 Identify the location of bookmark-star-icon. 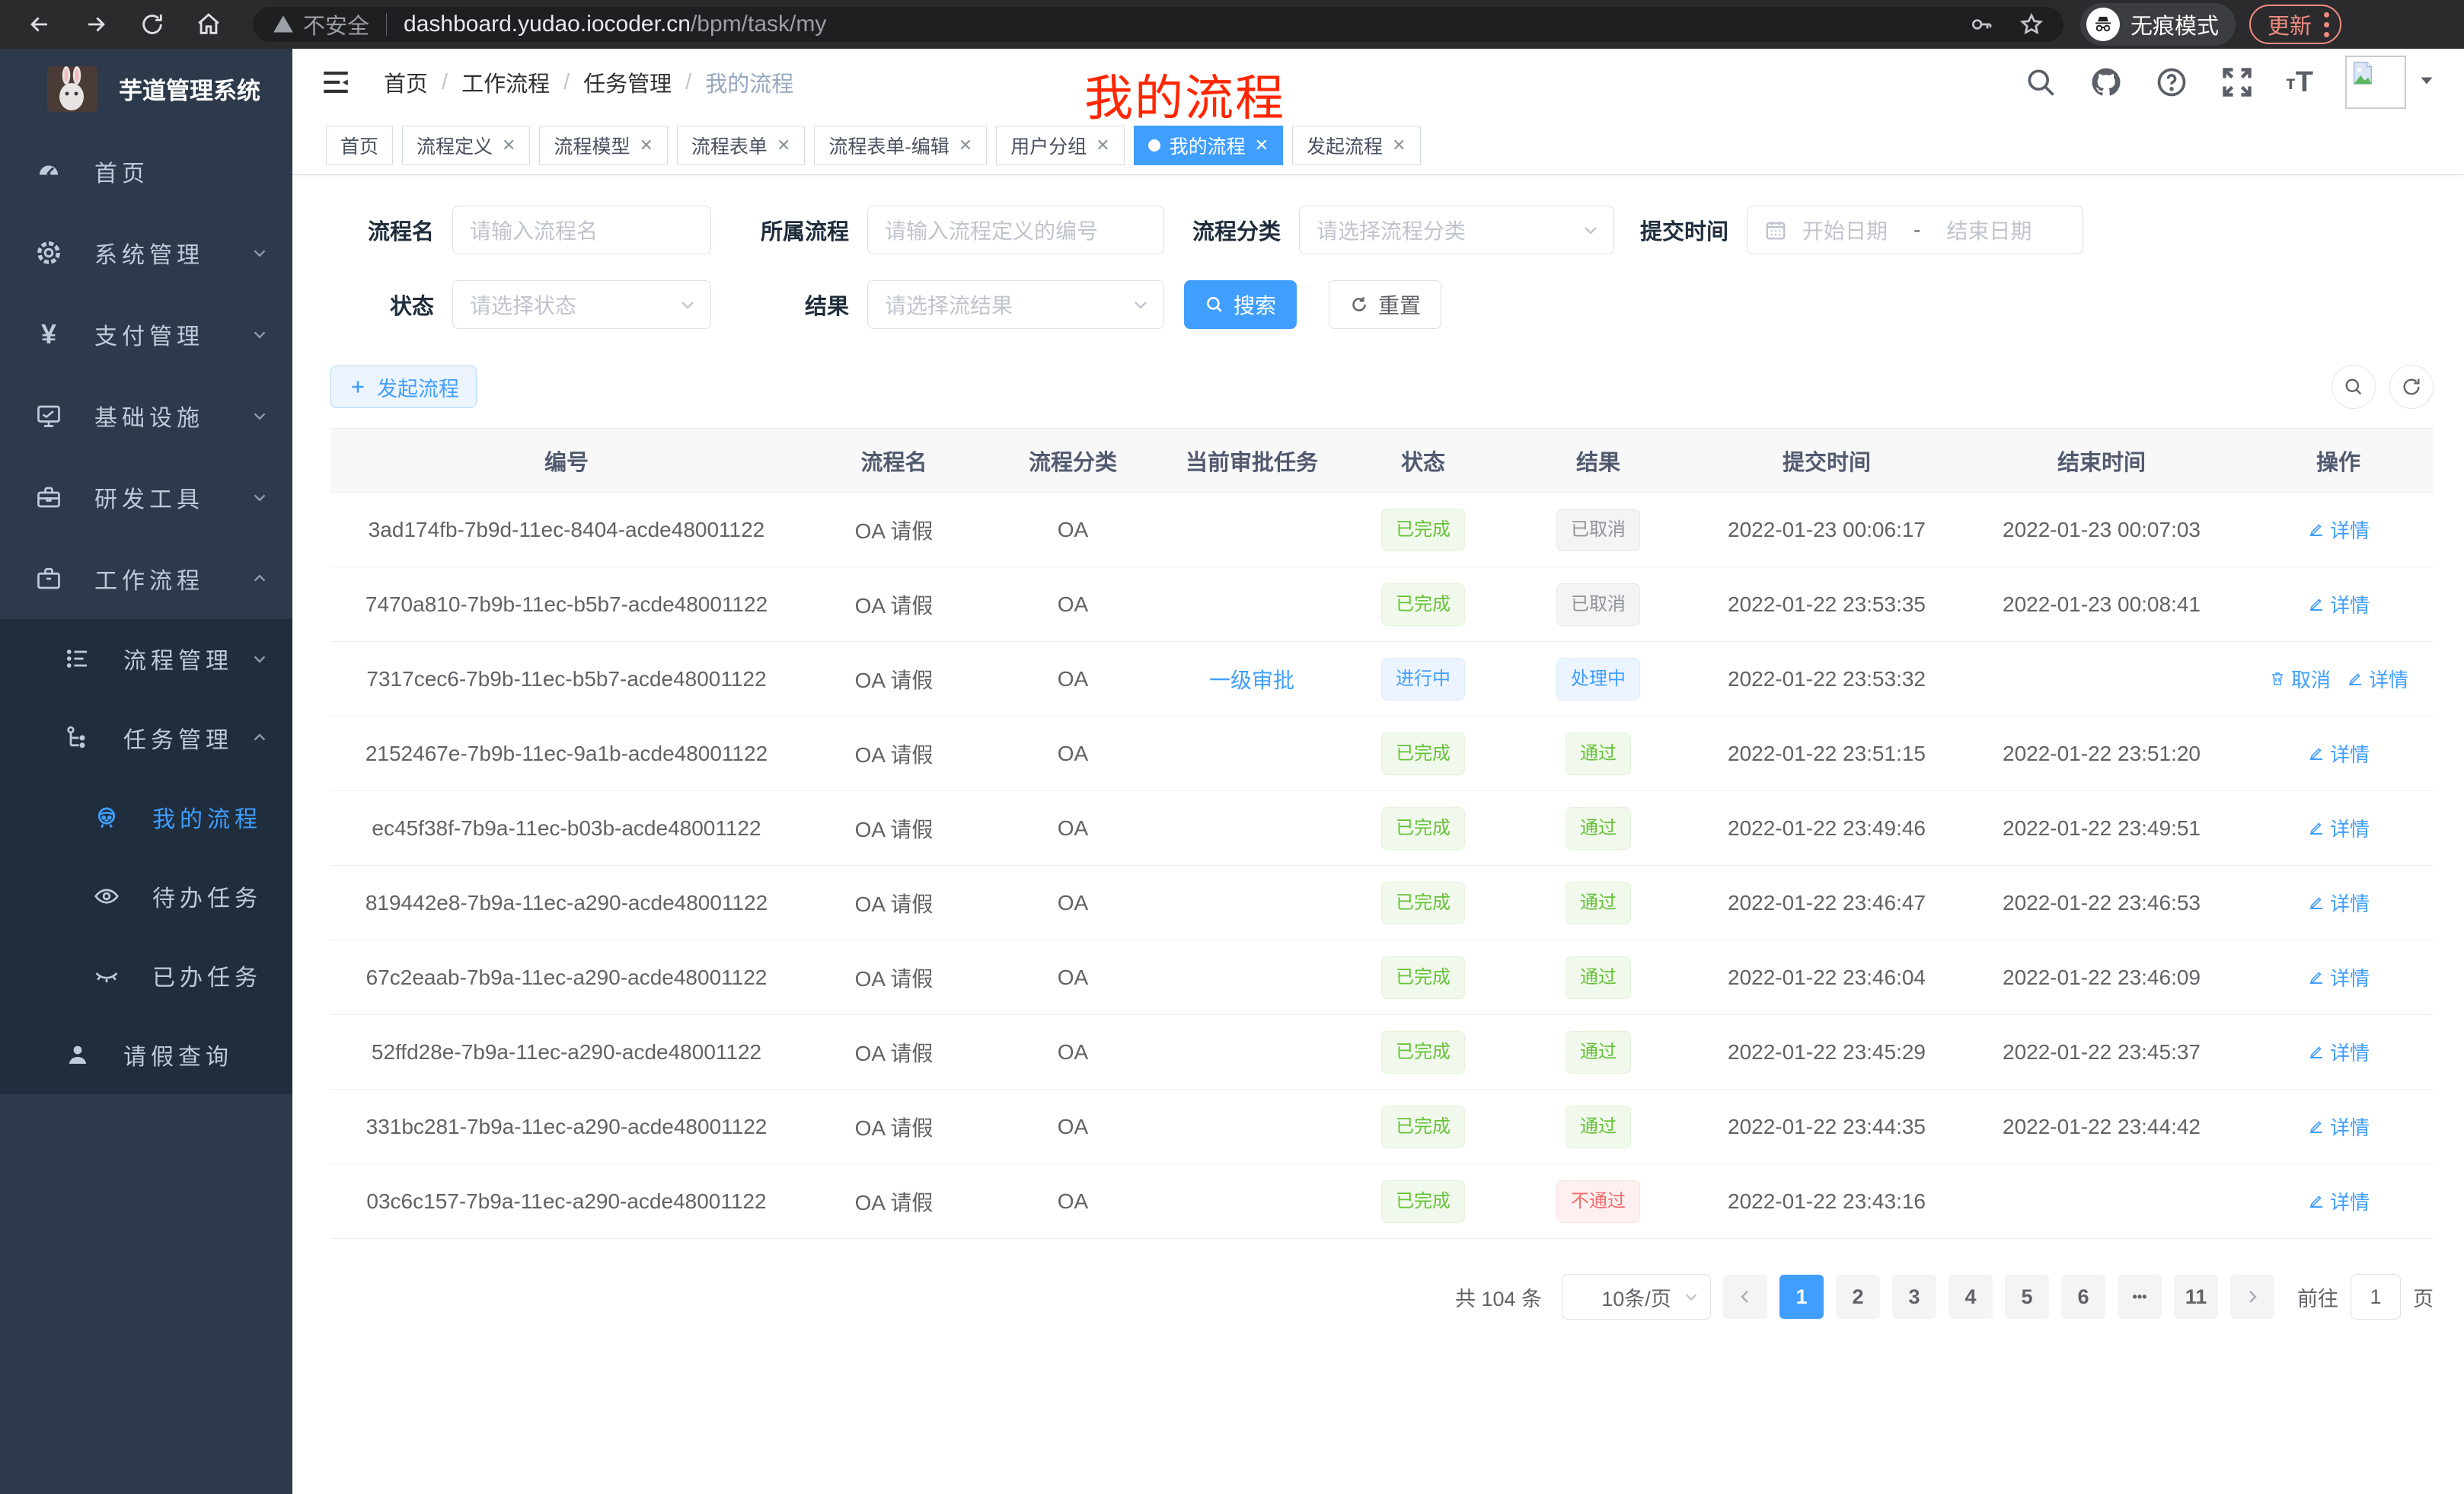
(2031, 24).